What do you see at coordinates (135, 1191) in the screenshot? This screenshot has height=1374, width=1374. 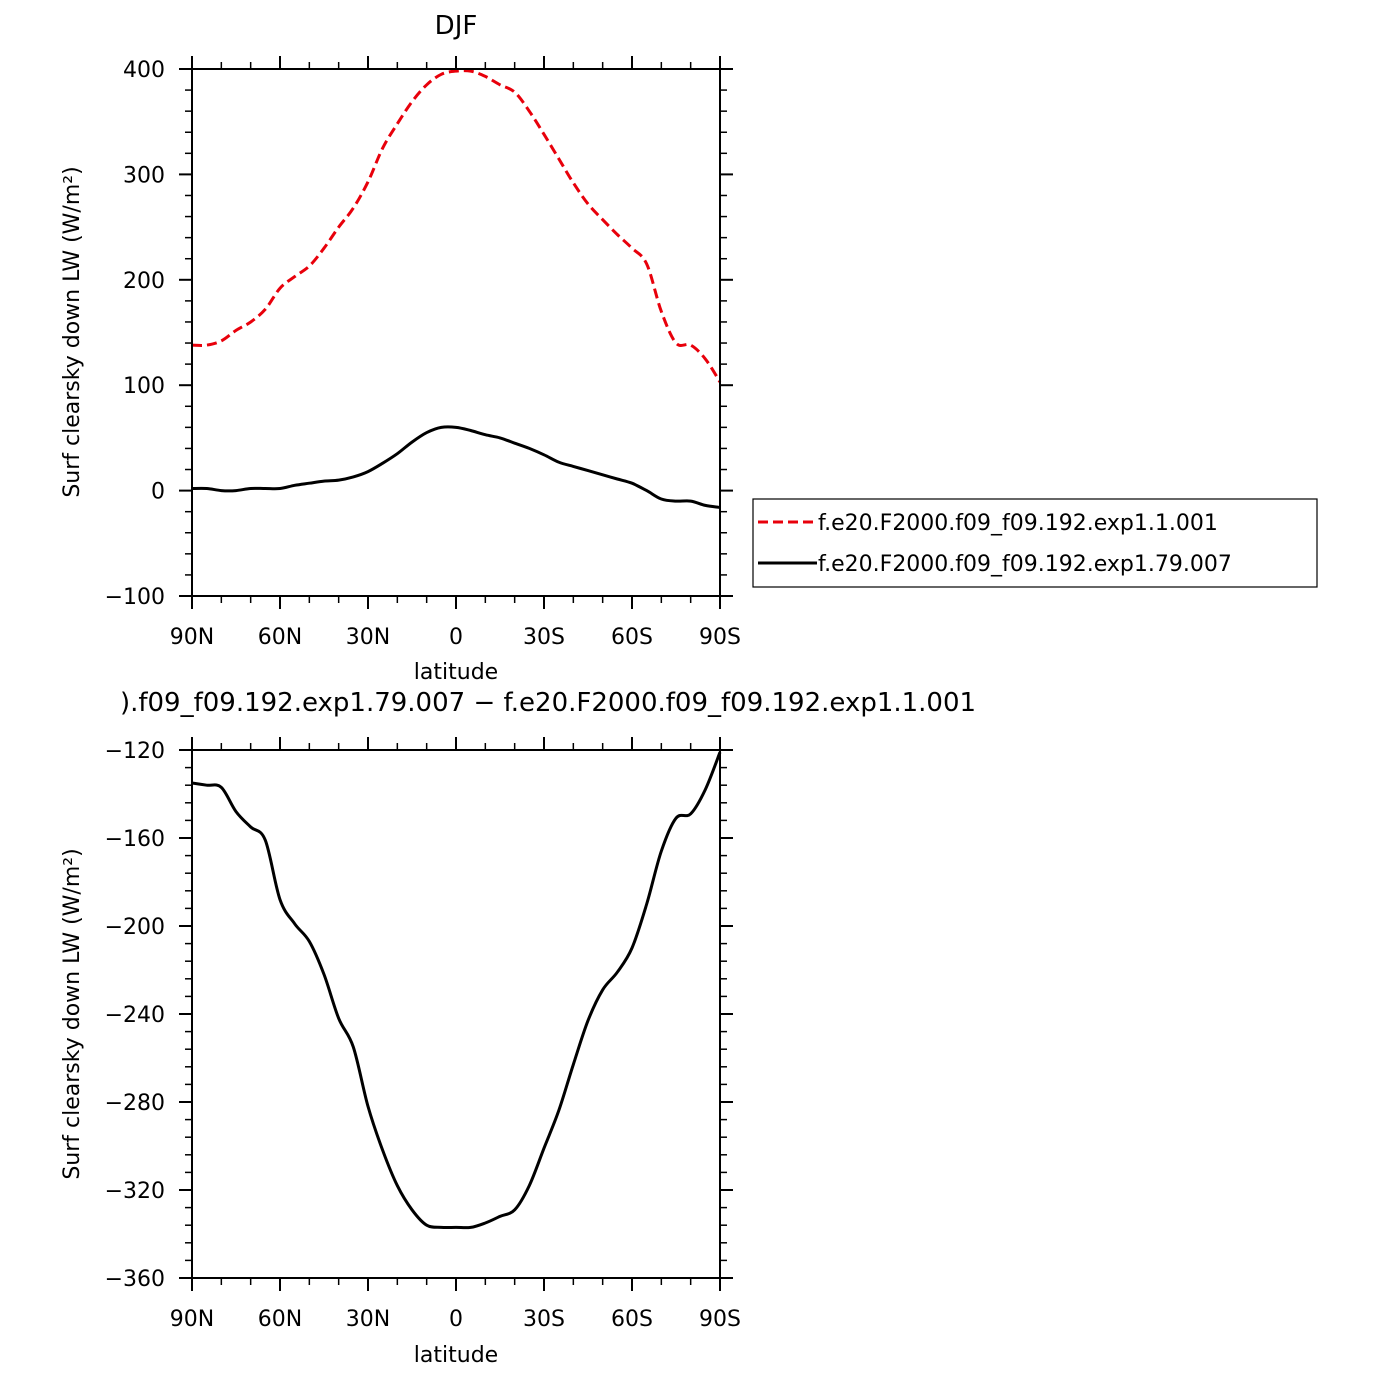 I see `bottom-y-tick-label: −320` at bounding box center [135, 1191].